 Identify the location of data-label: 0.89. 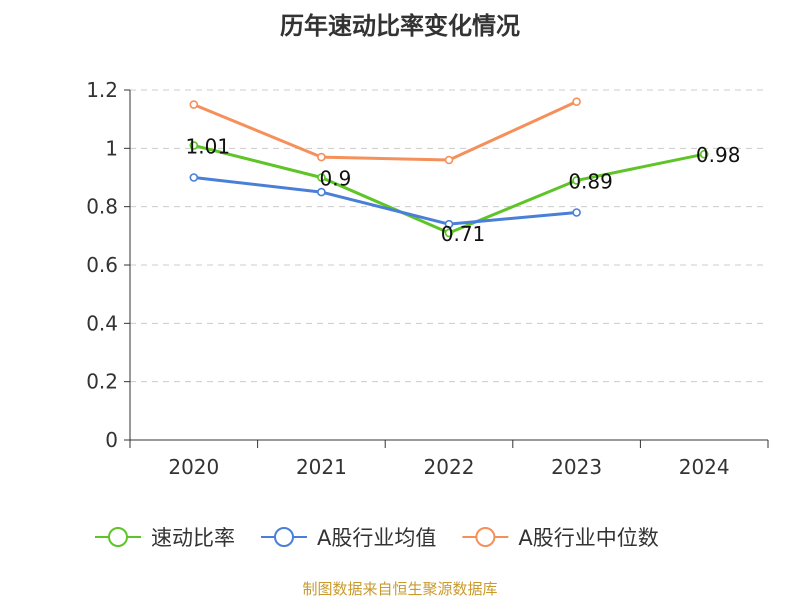
(590, 181).